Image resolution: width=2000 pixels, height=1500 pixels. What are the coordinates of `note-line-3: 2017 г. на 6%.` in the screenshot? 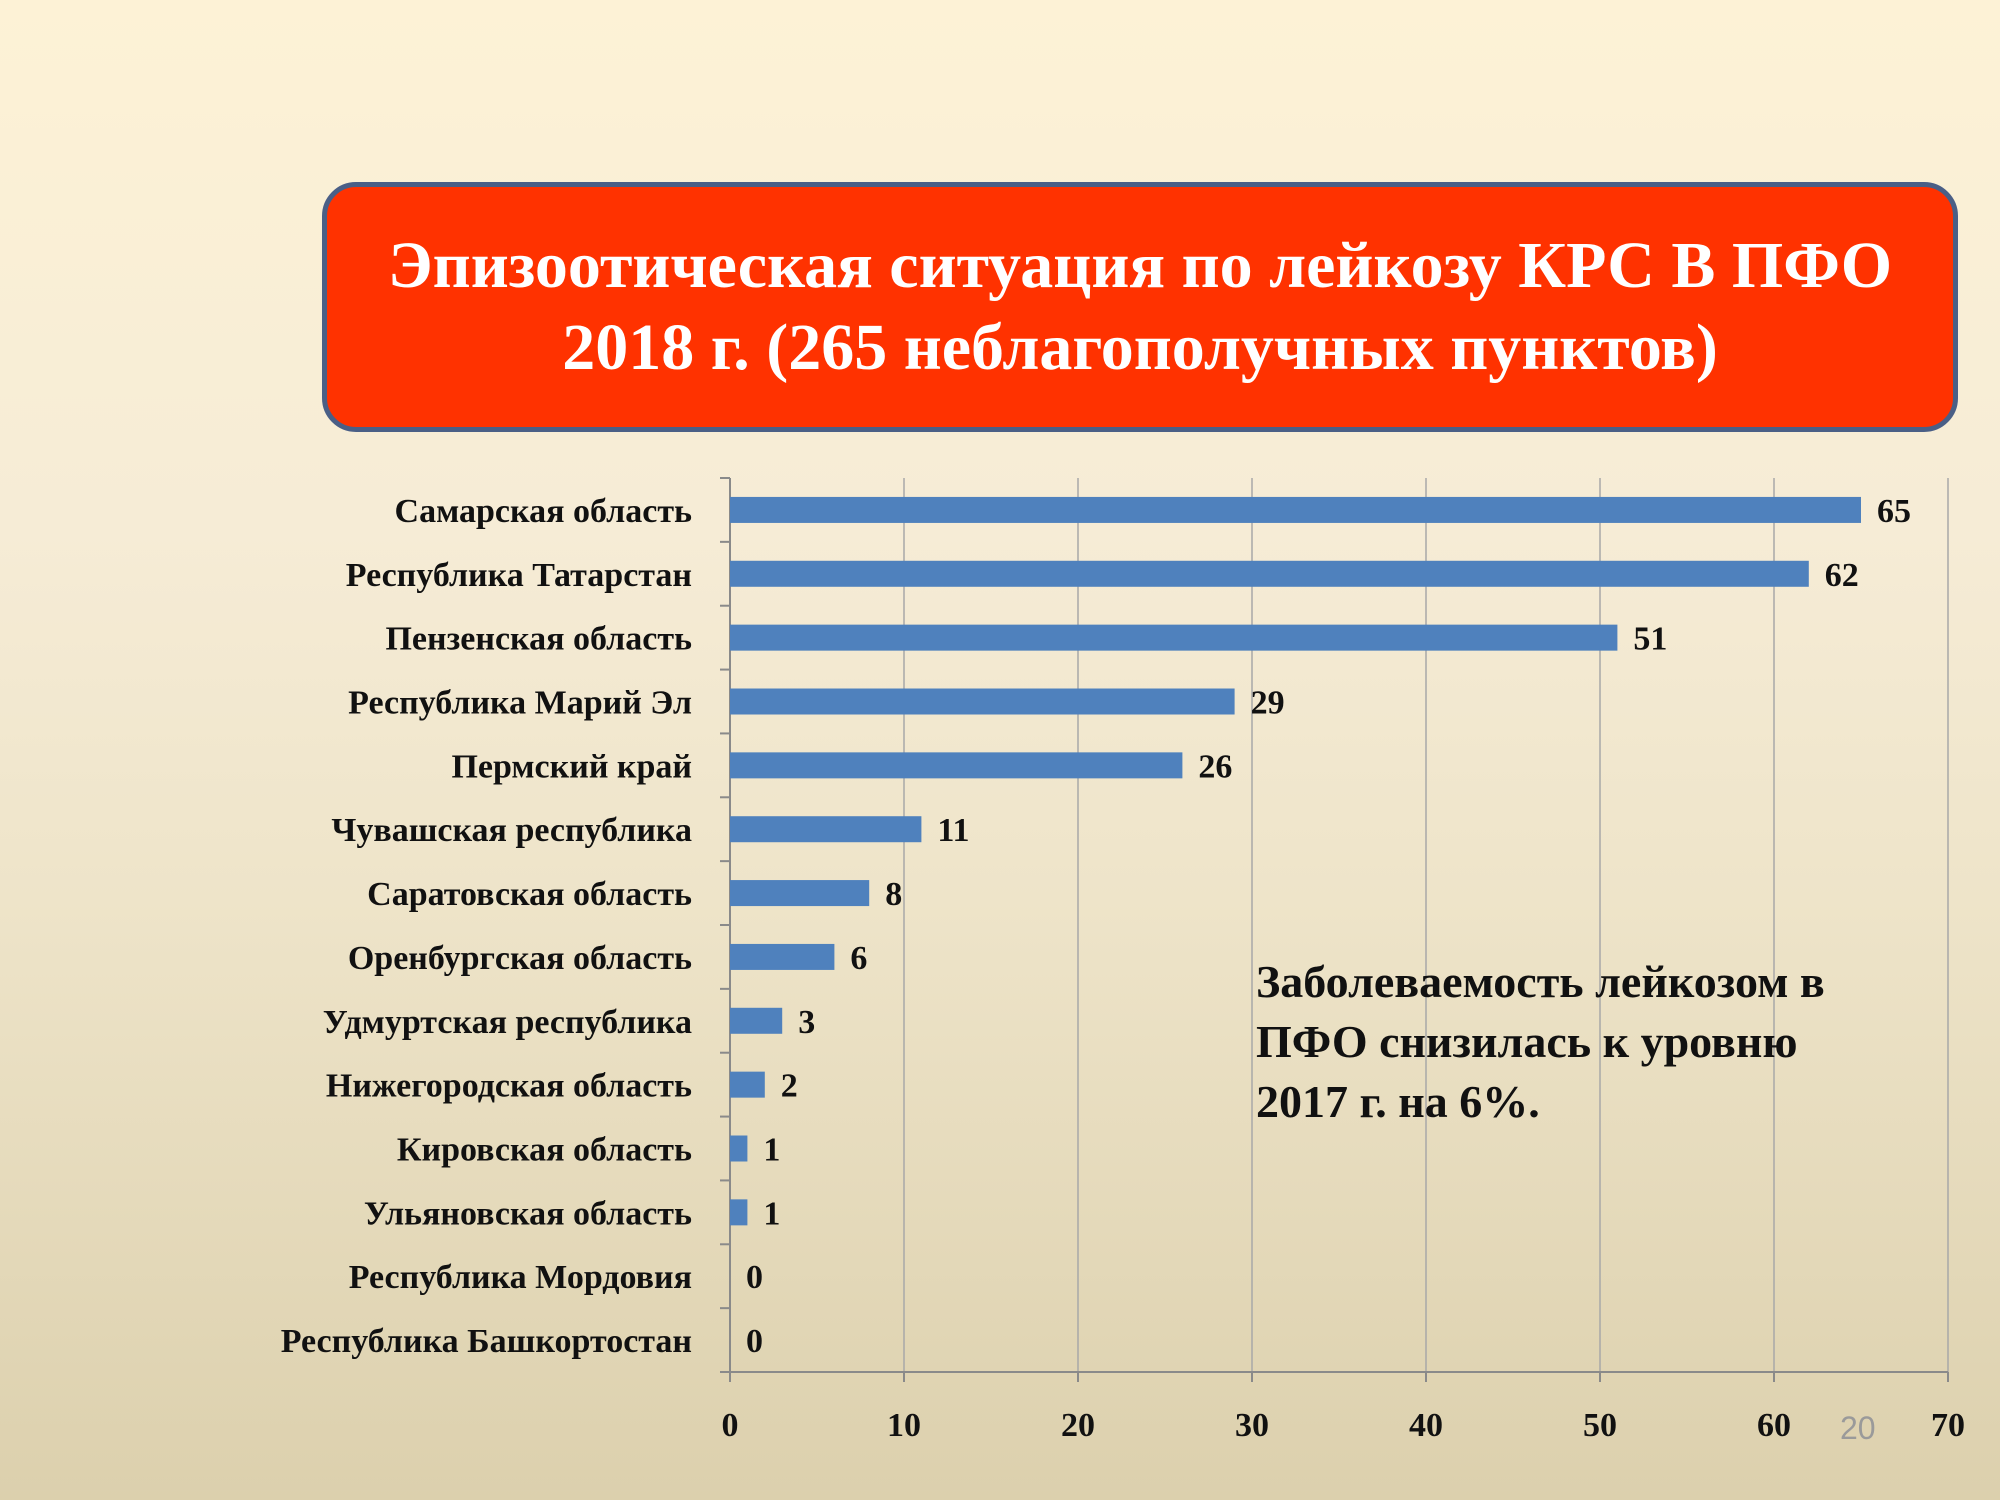 It's located at (1398, 1101).